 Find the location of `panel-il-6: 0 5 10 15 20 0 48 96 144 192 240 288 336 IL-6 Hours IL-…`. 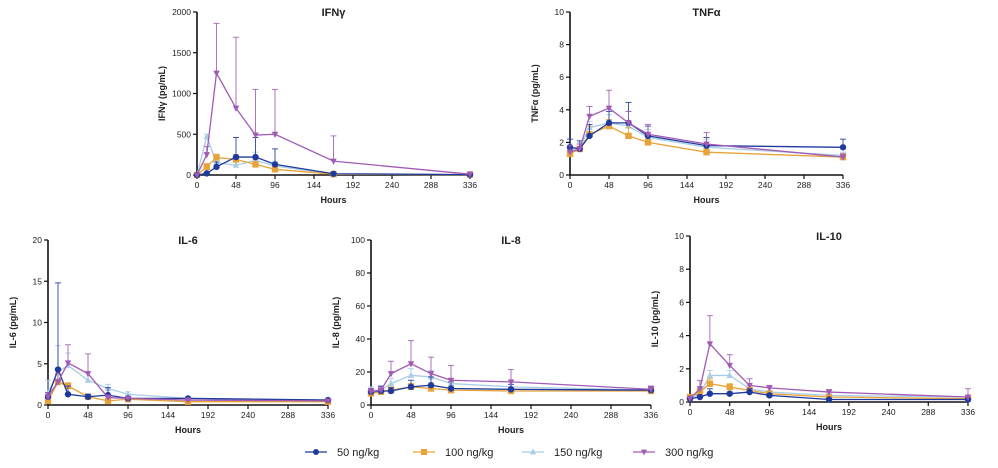

panel-il-6: 0 5 10 15 20 0 48 96 144 192 240 288 336 IL-6 Hours IL-… is located at coordinates (171, 335).